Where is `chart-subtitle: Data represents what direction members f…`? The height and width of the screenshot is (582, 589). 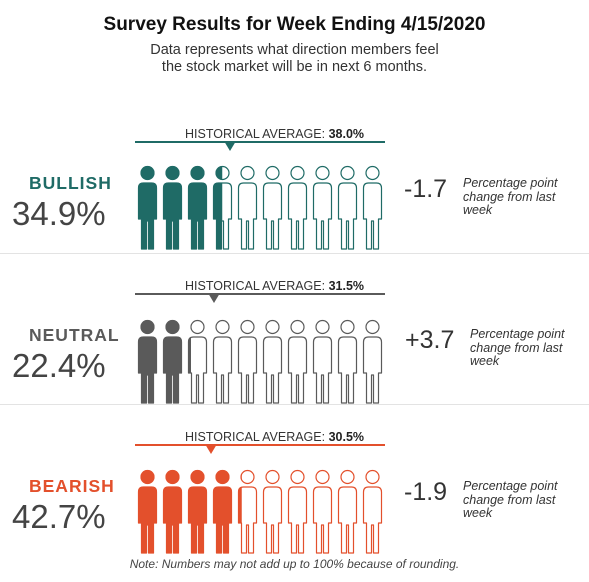
chart-subtitle: Data represents what direction members f… is located at coordinates (294, 58).